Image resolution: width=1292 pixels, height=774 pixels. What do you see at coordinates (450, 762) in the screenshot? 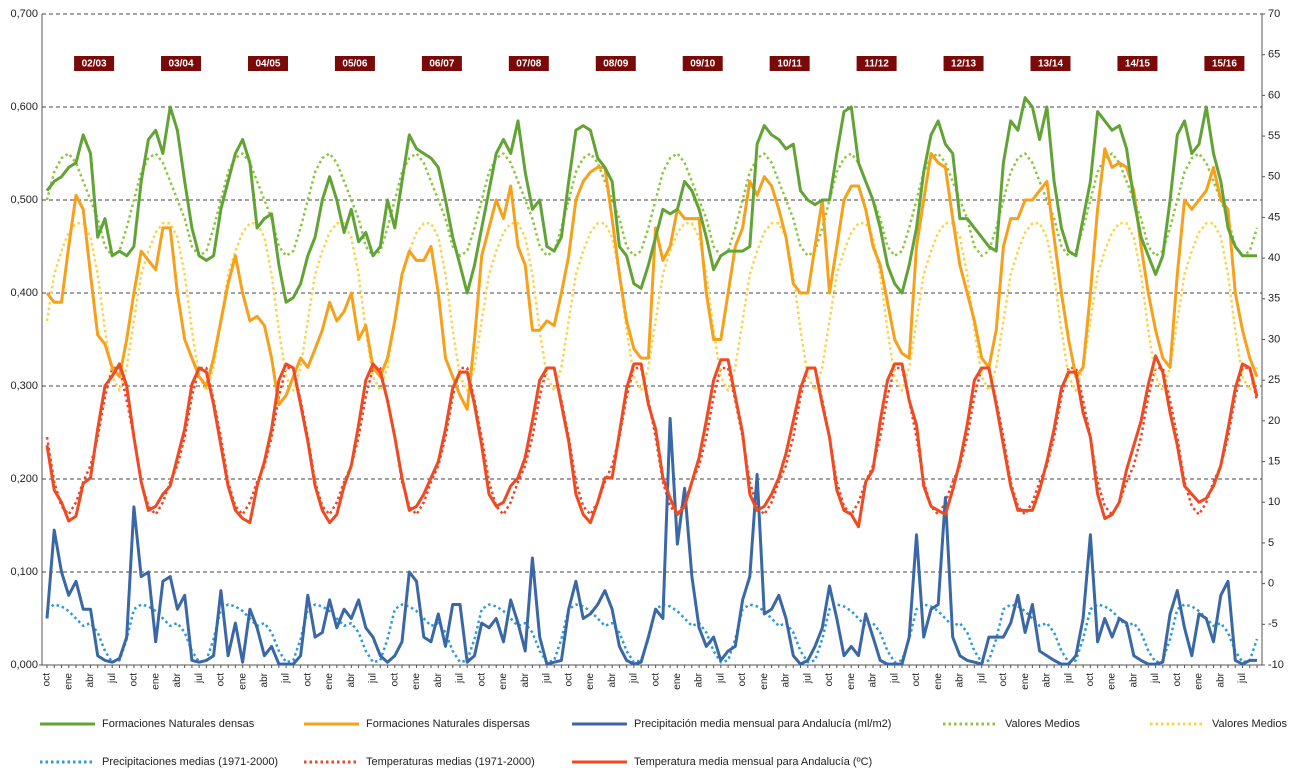
I see `legend-label: Temperaturas medias (1971-2000)` at bounding box center [450, 762].